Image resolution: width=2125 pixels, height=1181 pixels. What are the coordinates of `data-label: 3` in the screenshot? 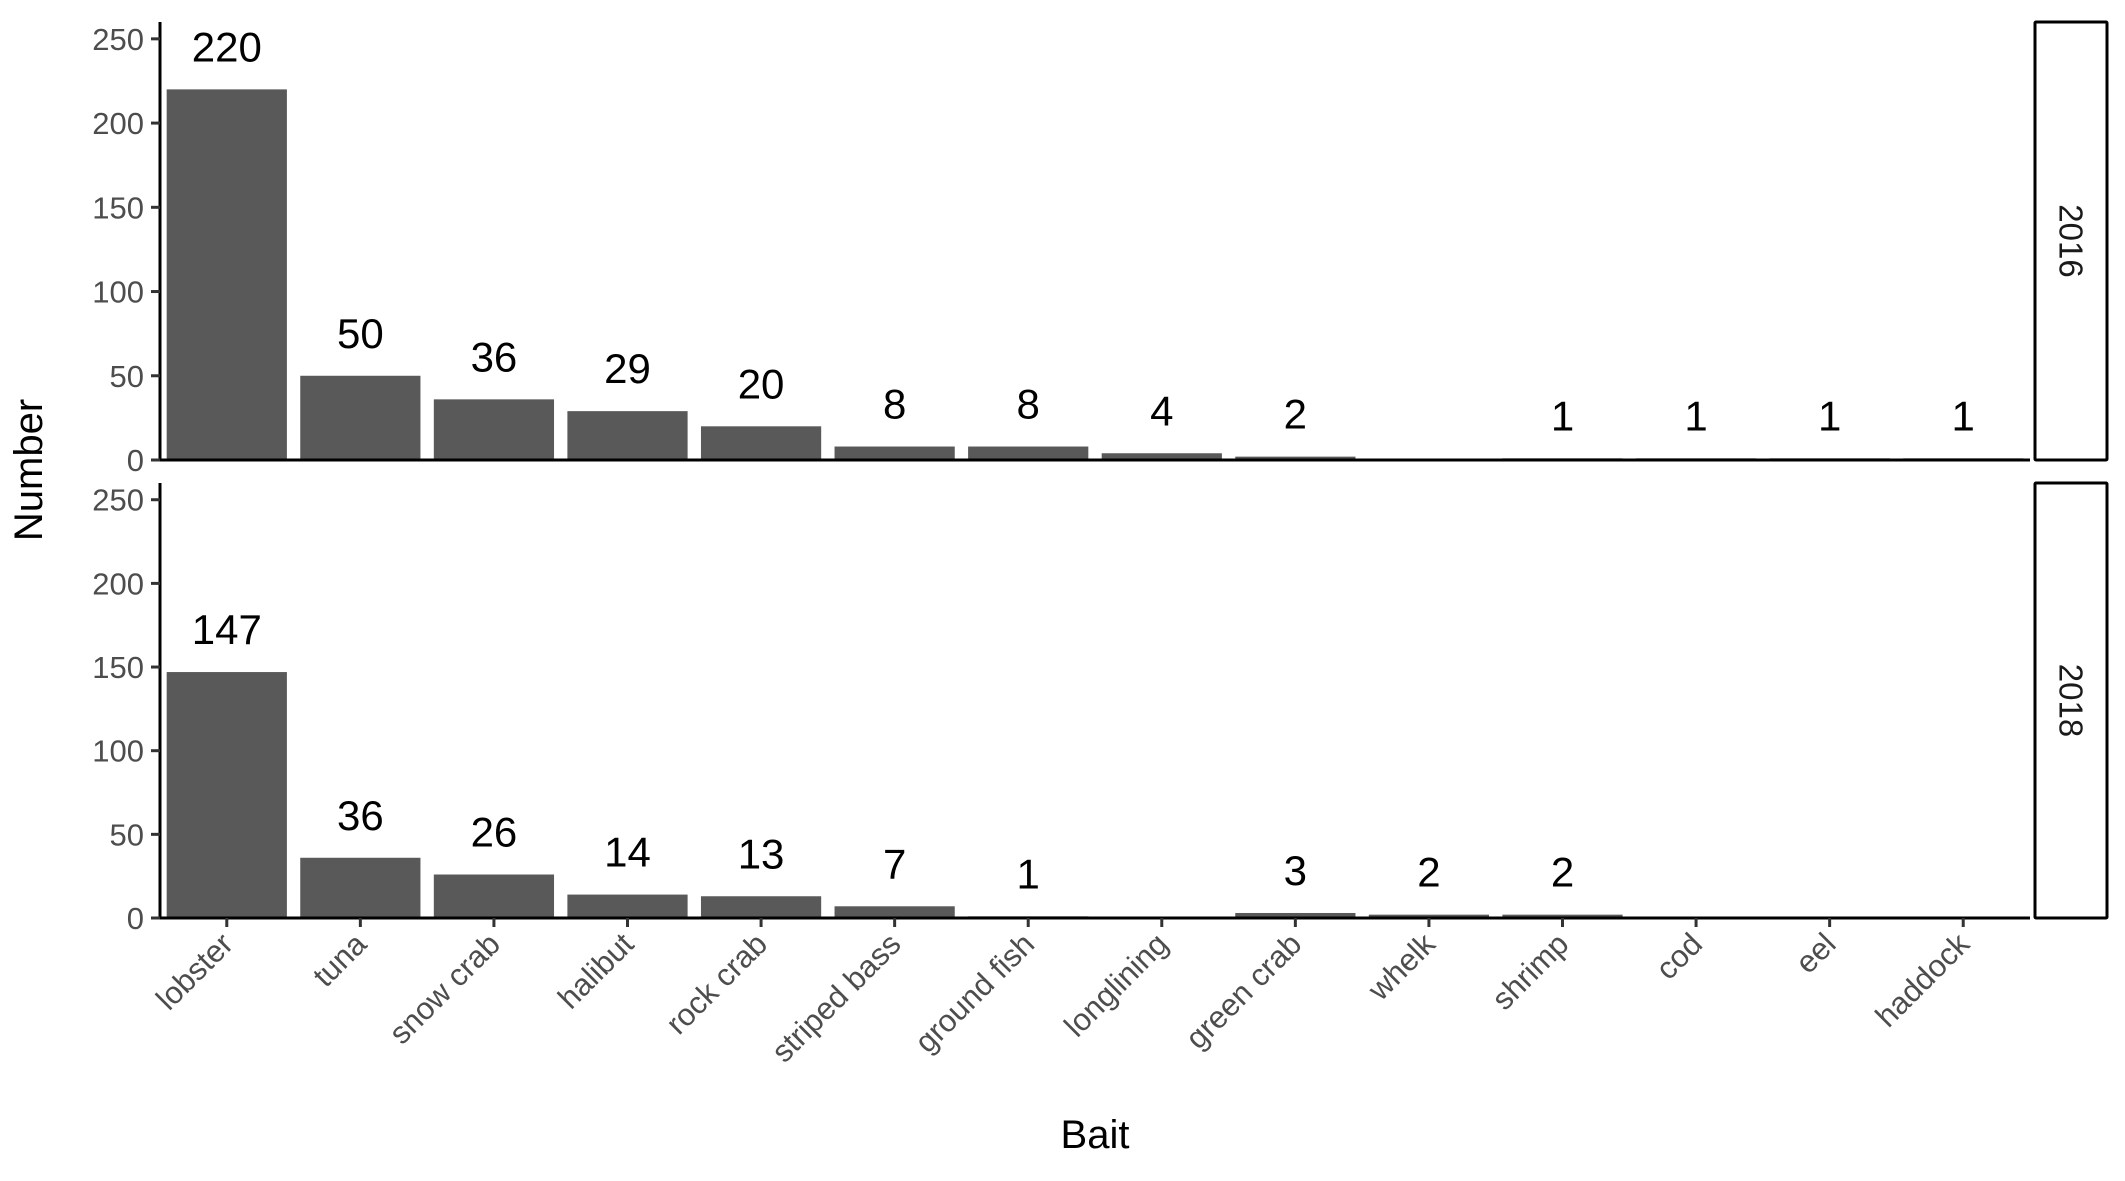 It's located at (1295, 870).